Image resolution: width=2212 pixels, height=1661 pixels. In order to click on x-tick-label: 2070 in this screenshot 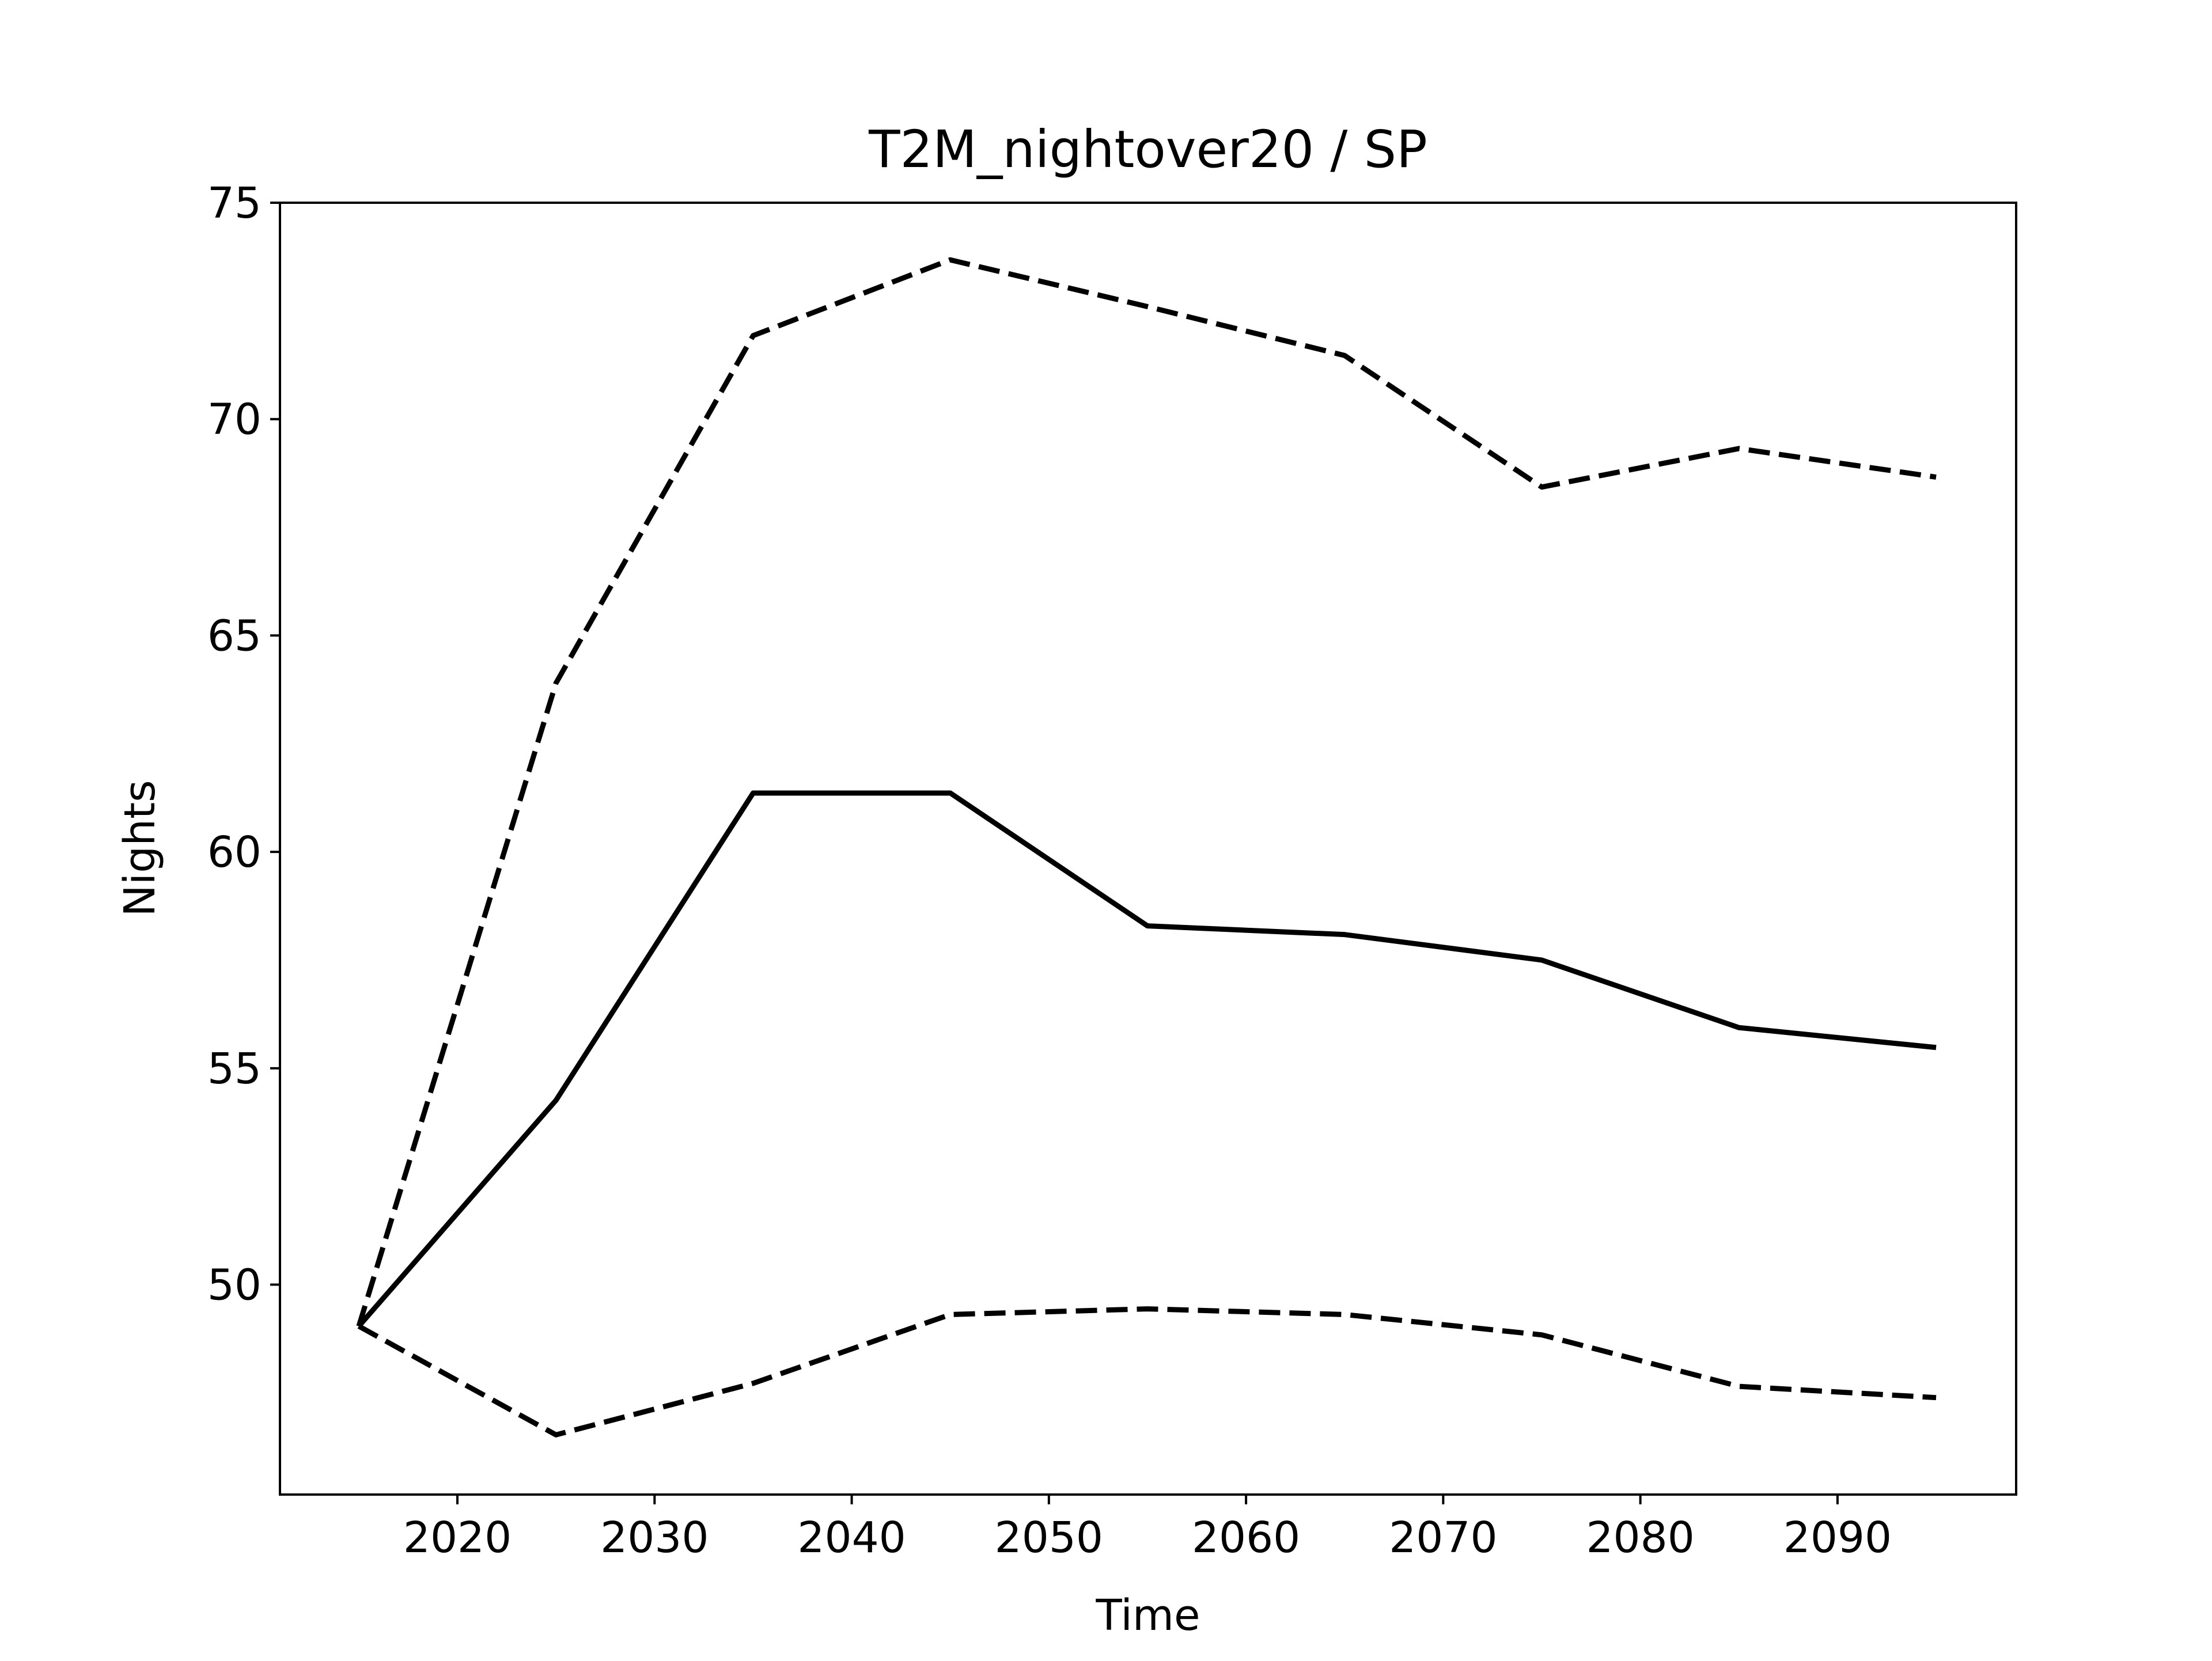, I will do `click(1443, 1538)`.